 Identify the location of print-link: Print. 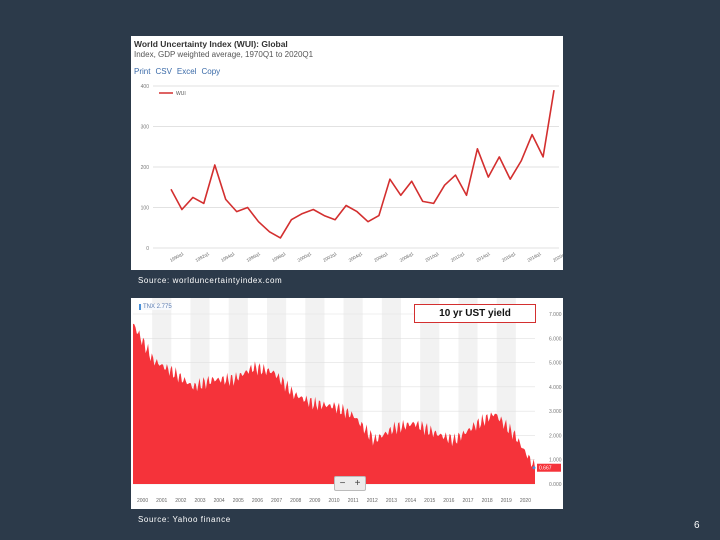
(142, 71).